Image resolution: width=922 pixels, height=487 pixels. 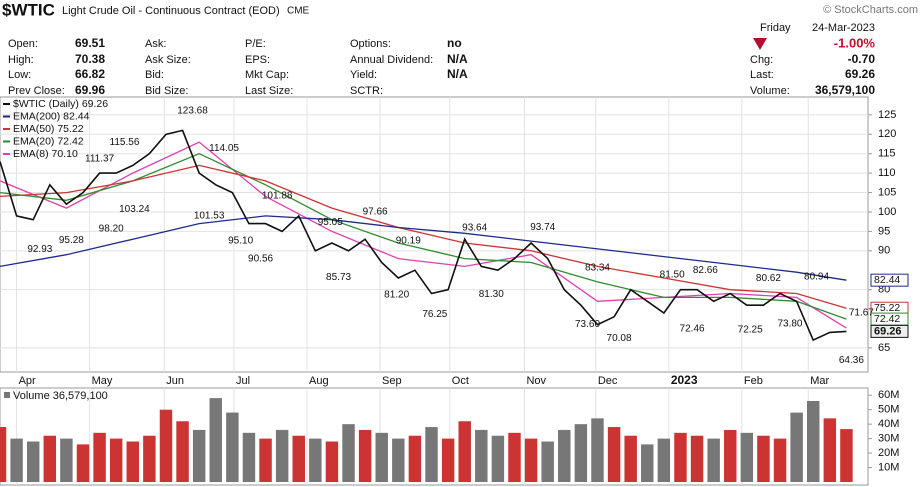 I want to click on y-tick-label: 100, so click(x=887, y=212).